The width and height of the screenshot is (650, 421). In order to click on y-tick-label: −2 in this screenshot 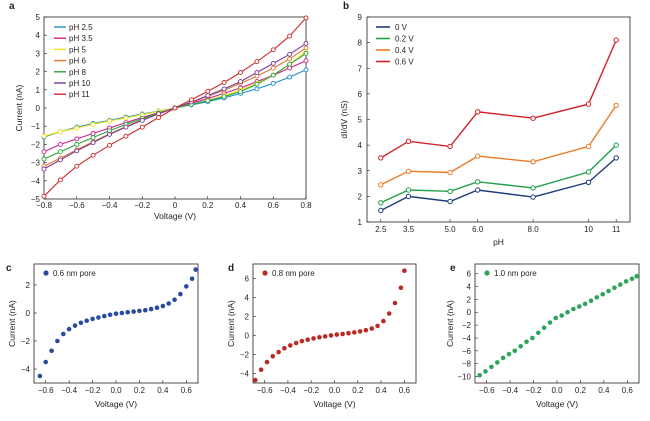, I will do `click(26, 341)`.